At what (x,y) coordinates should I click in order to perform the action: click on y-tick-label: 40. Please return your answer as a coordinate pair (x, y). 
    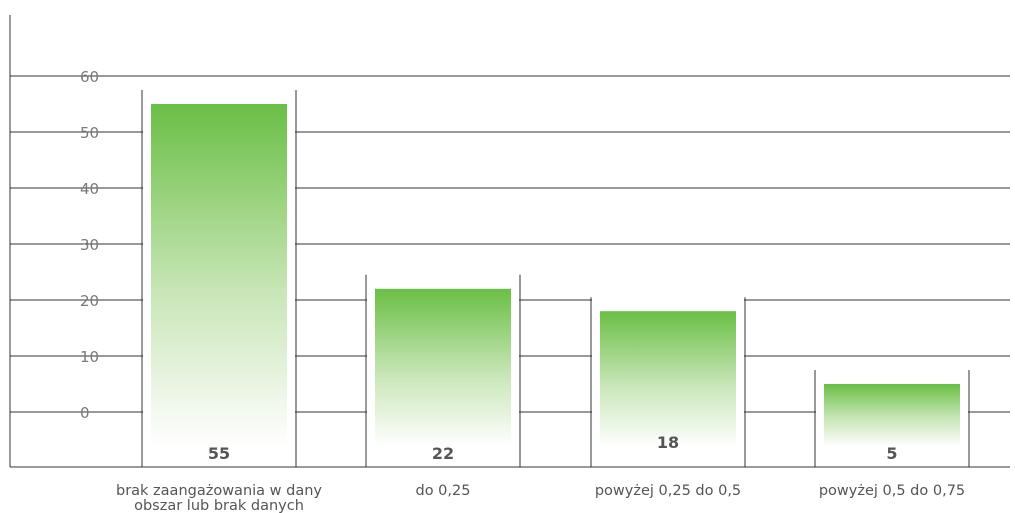
    Looking at the image, I should click on (89, 189).